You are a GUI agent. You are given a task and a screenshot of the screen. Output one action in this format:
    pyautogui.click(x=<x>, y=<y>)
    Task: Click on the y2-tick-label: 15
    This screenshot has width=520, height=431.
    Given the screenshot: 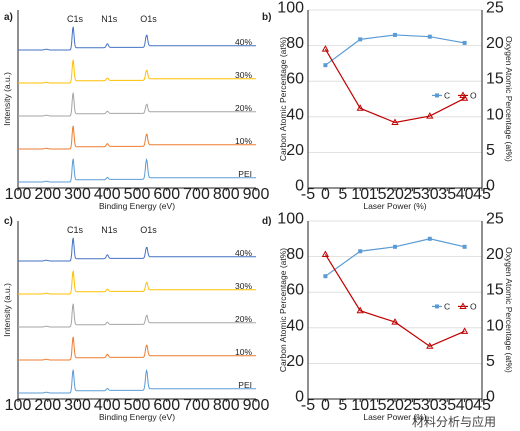 What is the action you would take?
    pyautogui.click(x=495, y=79)
    